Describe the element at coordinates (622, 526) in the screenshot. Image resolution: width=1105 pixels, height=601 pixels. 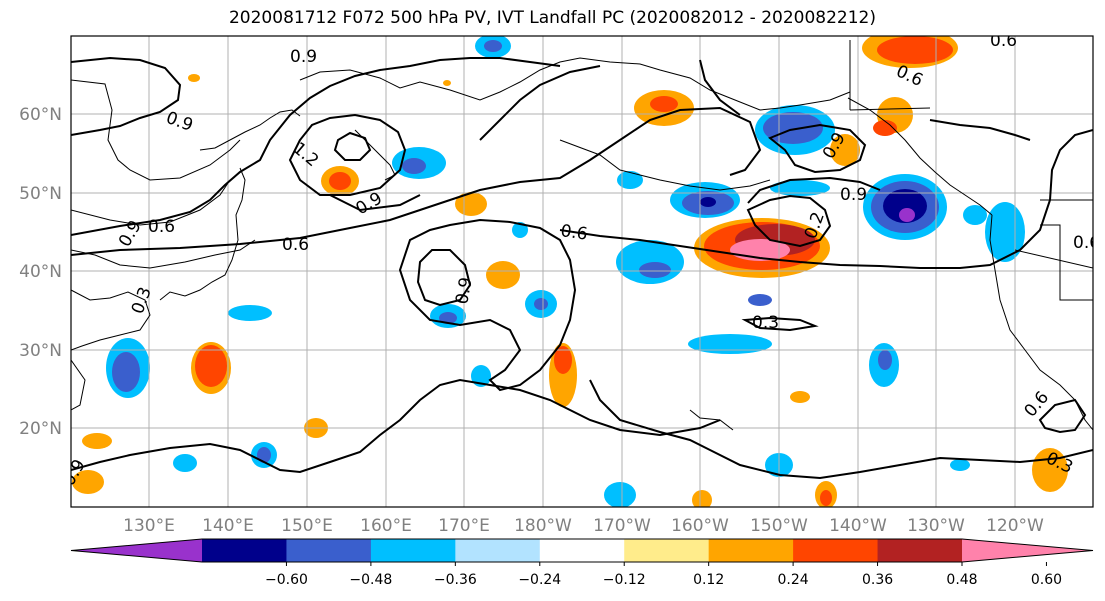
I see `lon-label: 170°W` at that location.